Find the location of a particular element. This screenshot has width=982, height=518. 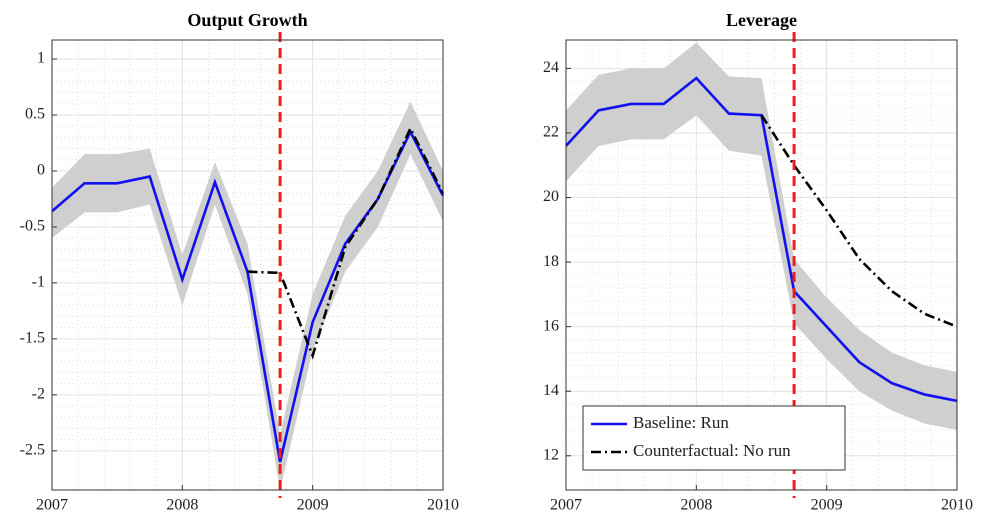

y-tick-label: -1 is located at coordinates (38, 282).